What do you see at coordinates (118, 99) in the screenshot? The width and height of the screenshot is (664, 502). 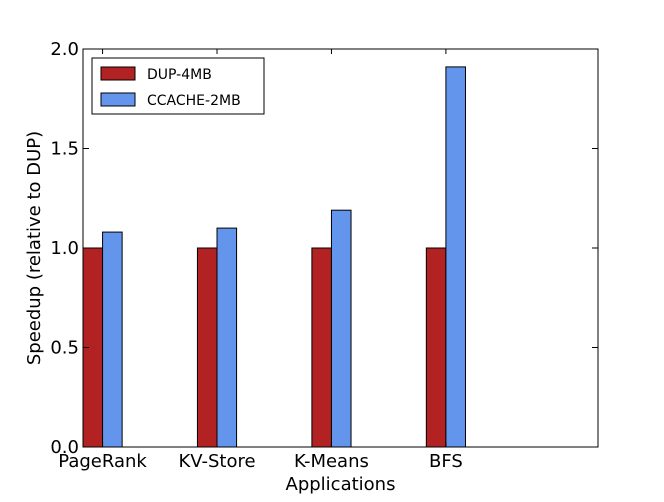 I see `legend-swatch-ccache-2mb` at bounding box center [118, 99].